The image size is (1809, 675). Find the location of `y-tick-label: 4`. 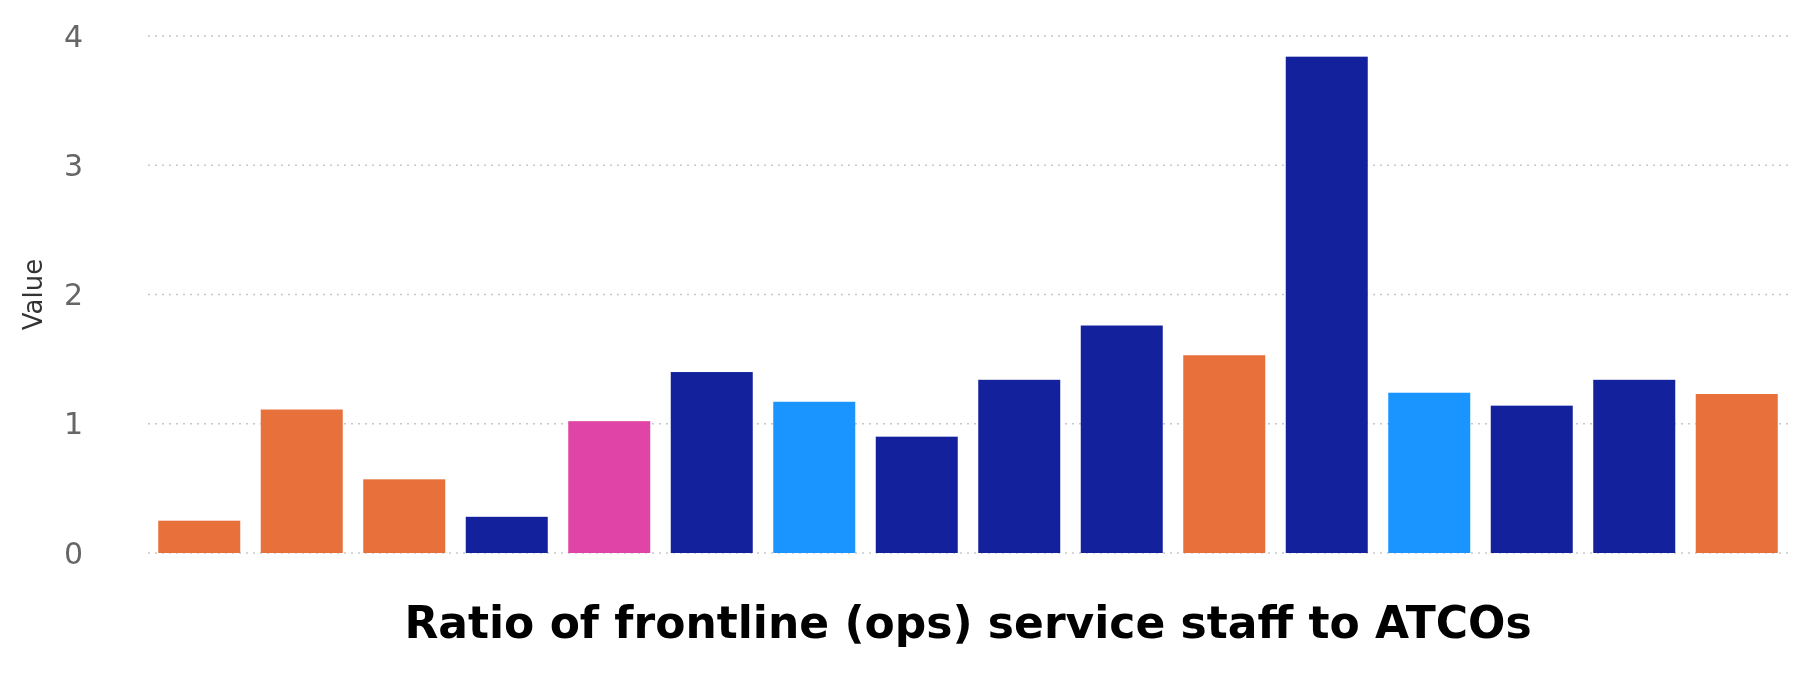

y-tick-label: 4 is located at coordinates (73, 36).